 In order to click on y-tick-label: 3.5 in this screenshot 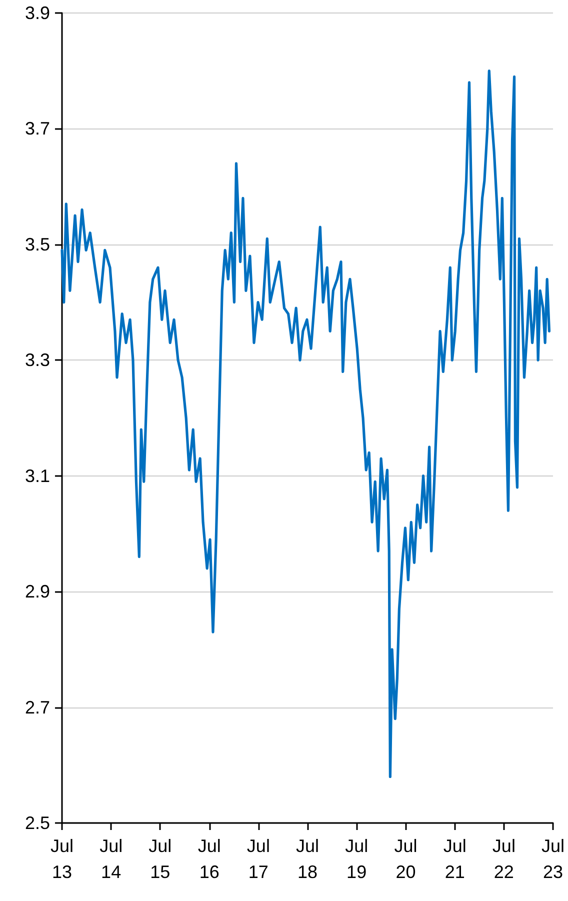, I will do `click(37, 244)`.